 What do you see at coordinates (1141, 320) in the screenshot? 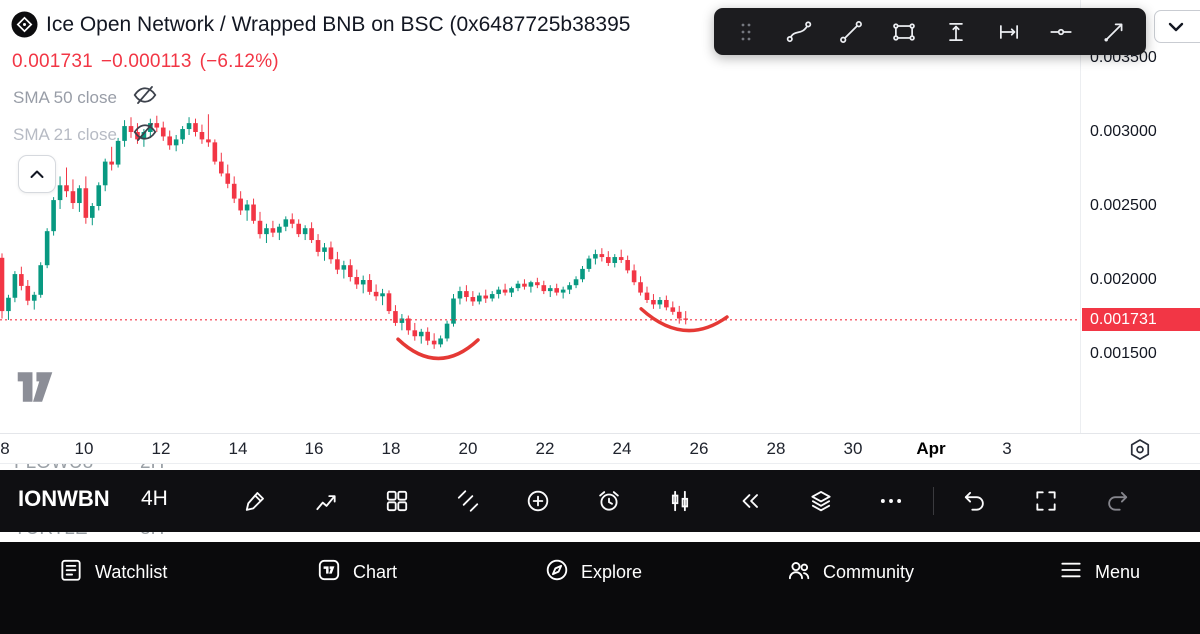
I see `last-price-badge: 0.001731` at bounding box center [1141, 320].